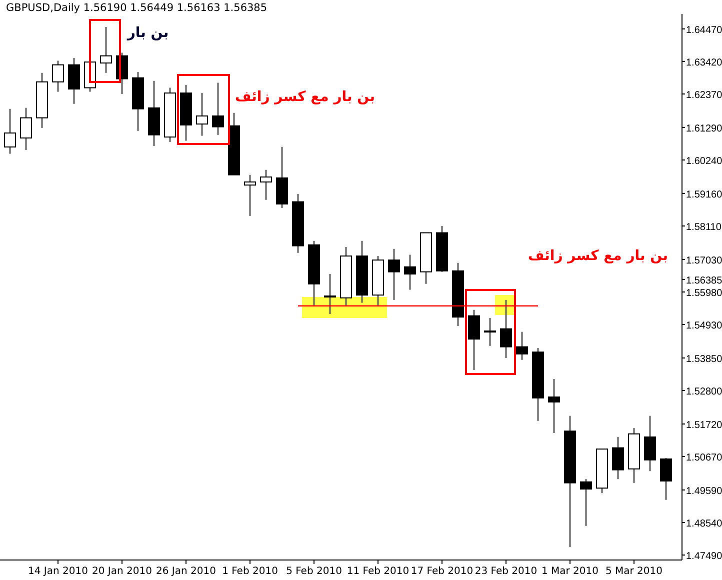 Image resolution: width=722 pixels, height=580 pixels. Describe the element at coordinates (378, 571) in the screenshot. I see `x-tick-label: 11 Feb 2010` at that location.